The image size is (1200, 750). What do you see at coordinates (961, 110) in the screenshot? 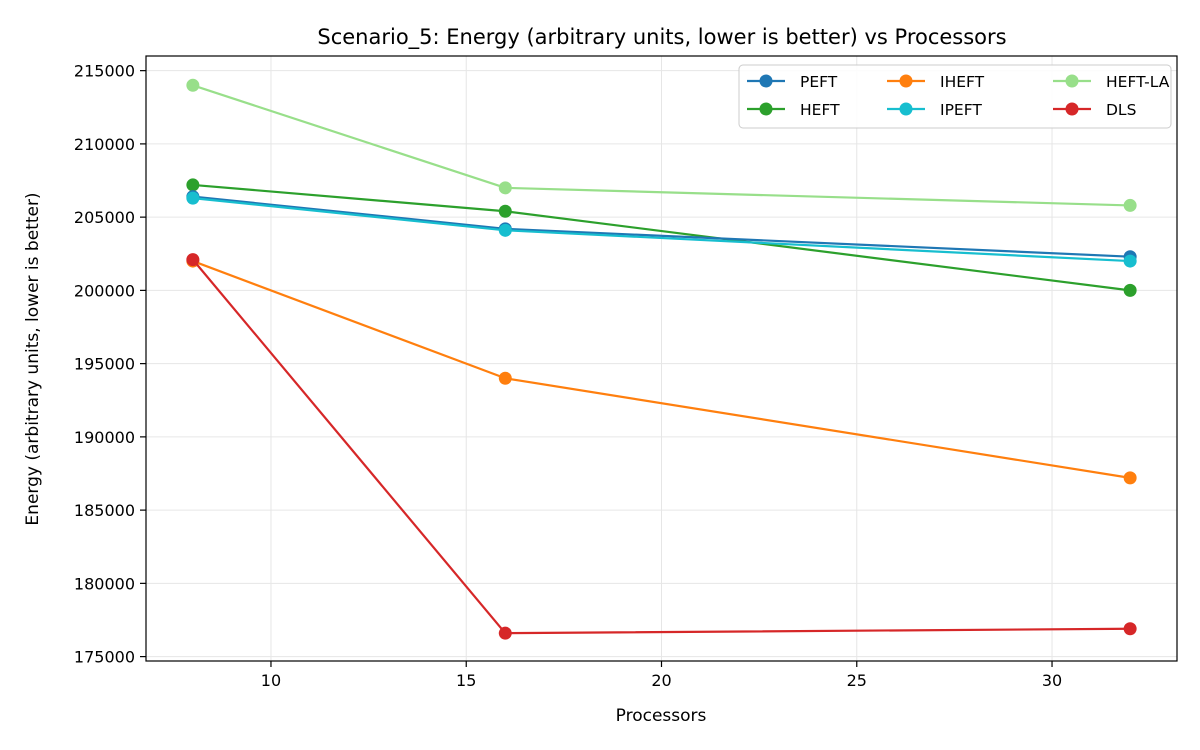
I see `legend-label: IPEFT` at bounding box center [961, 110].